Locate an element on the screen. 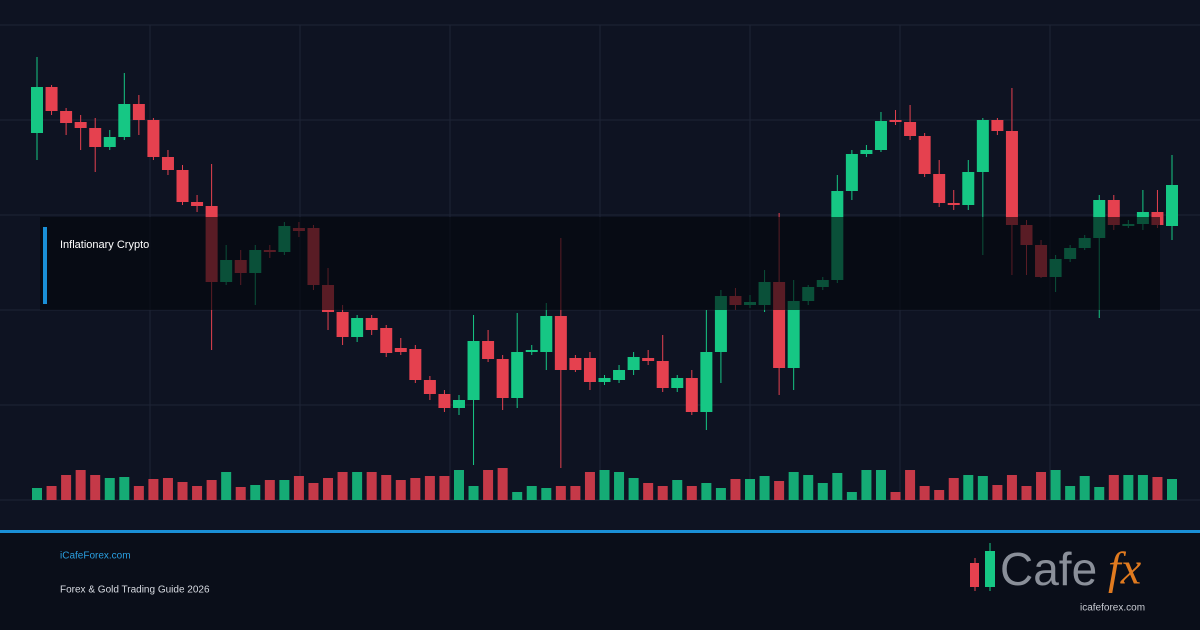 The width and height of the screenshot is (1200, 630). logo-accent: fx is located at coordinates (1125, 568).